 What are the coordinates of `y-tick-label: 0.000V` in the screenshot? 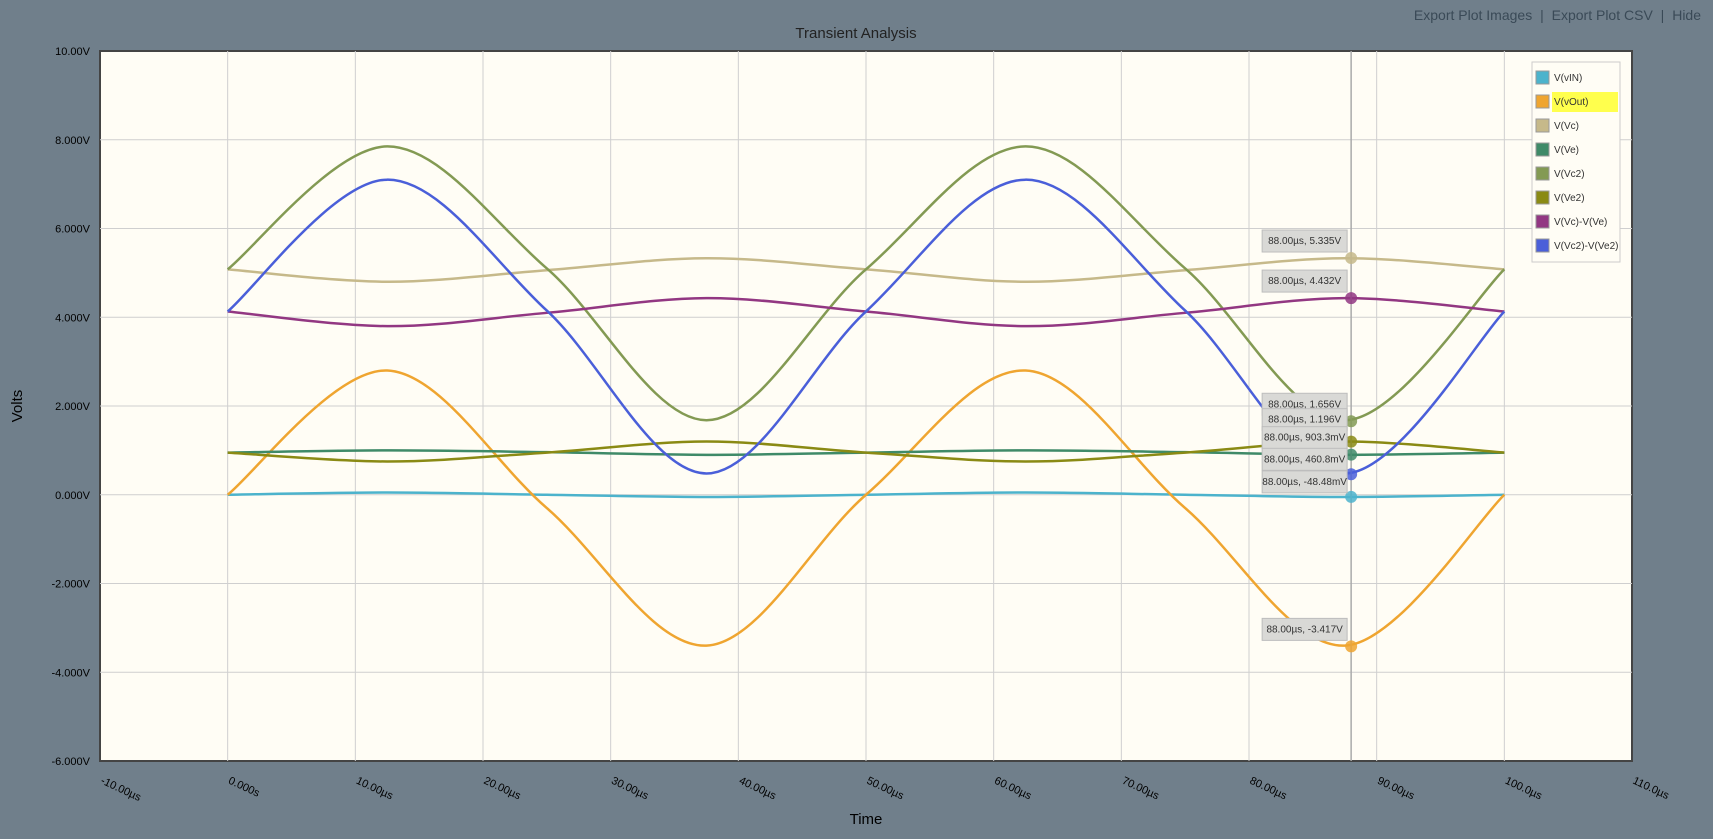 It's located at (73, 496).